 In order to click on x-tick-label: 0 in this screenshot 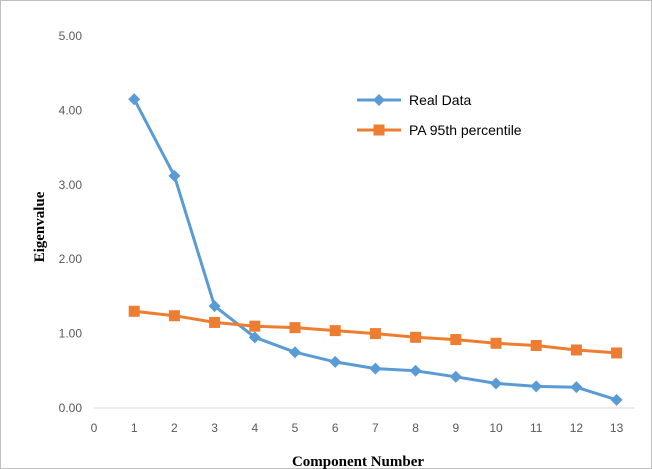, I will do `click(94, 428)`.